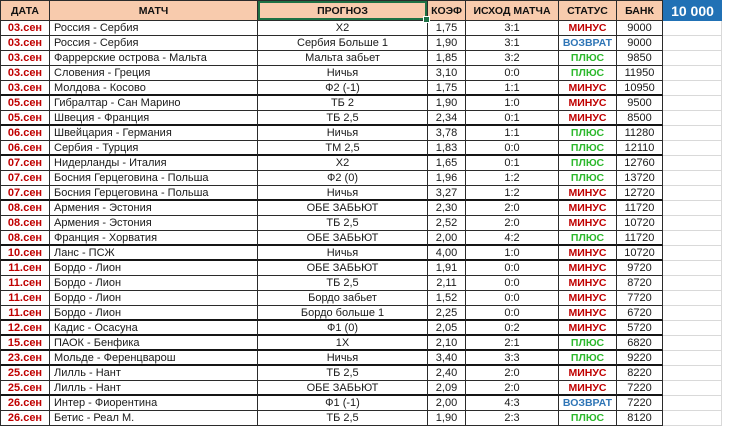 This screenshot has width=730, height=426. I want to click on cell-prognosis: Ф2 (-1), so click(343, 88).